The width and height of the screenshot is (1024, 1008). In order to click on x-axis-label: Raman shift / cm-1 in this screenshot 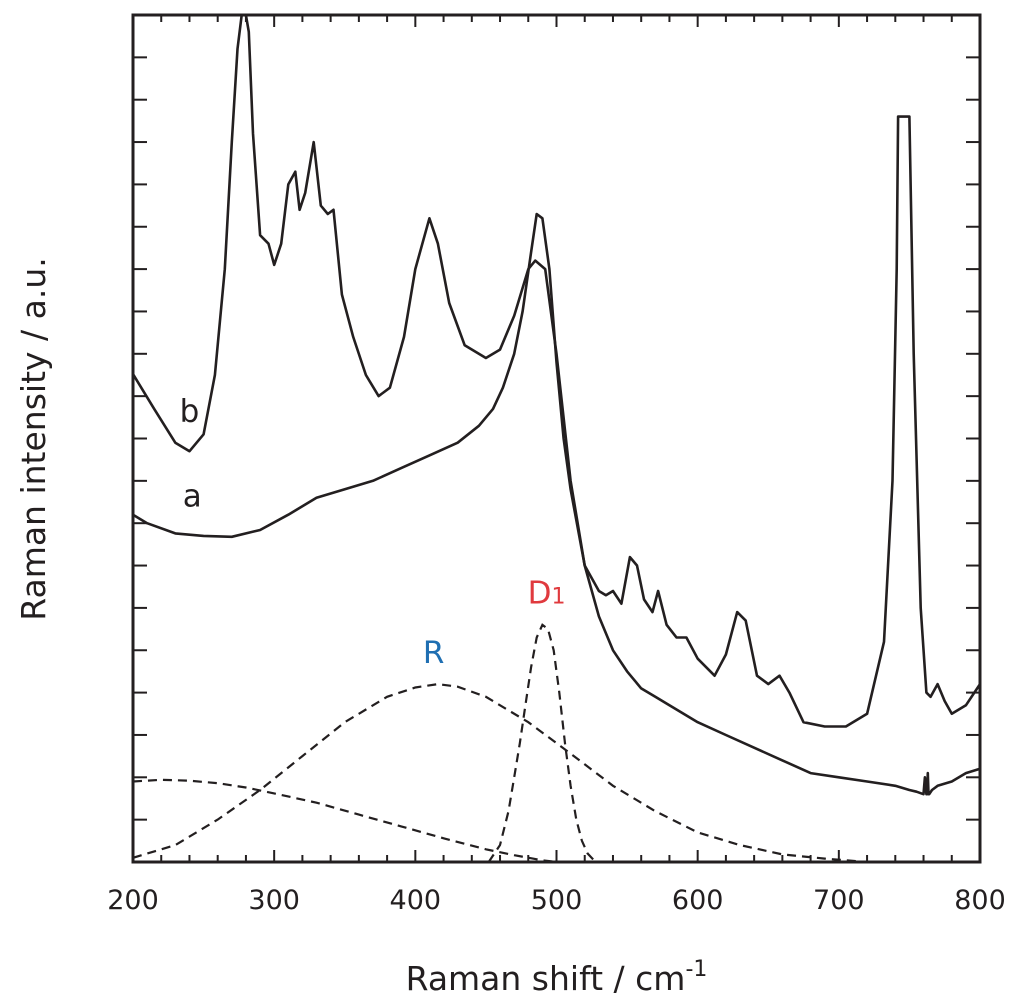, I will do `click(557, 977)`.